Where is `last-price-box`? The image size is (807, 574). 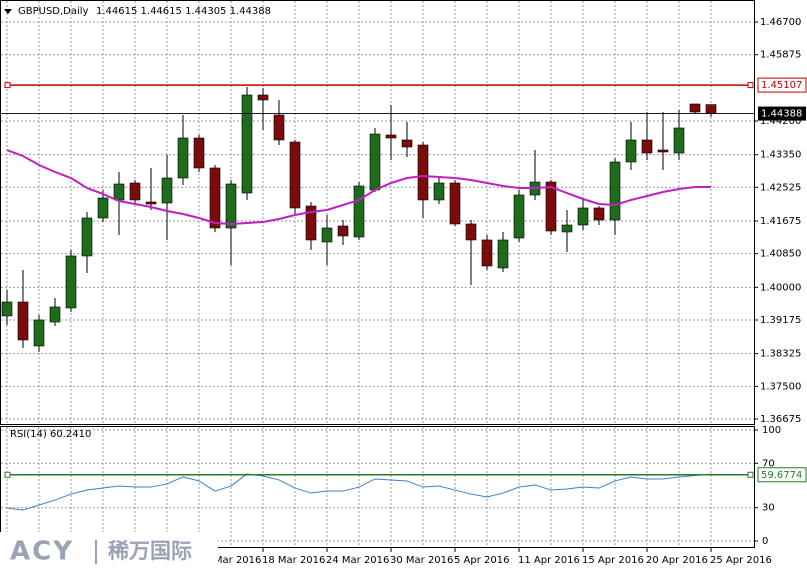
last-price-box is located at coordinates (782, 113).